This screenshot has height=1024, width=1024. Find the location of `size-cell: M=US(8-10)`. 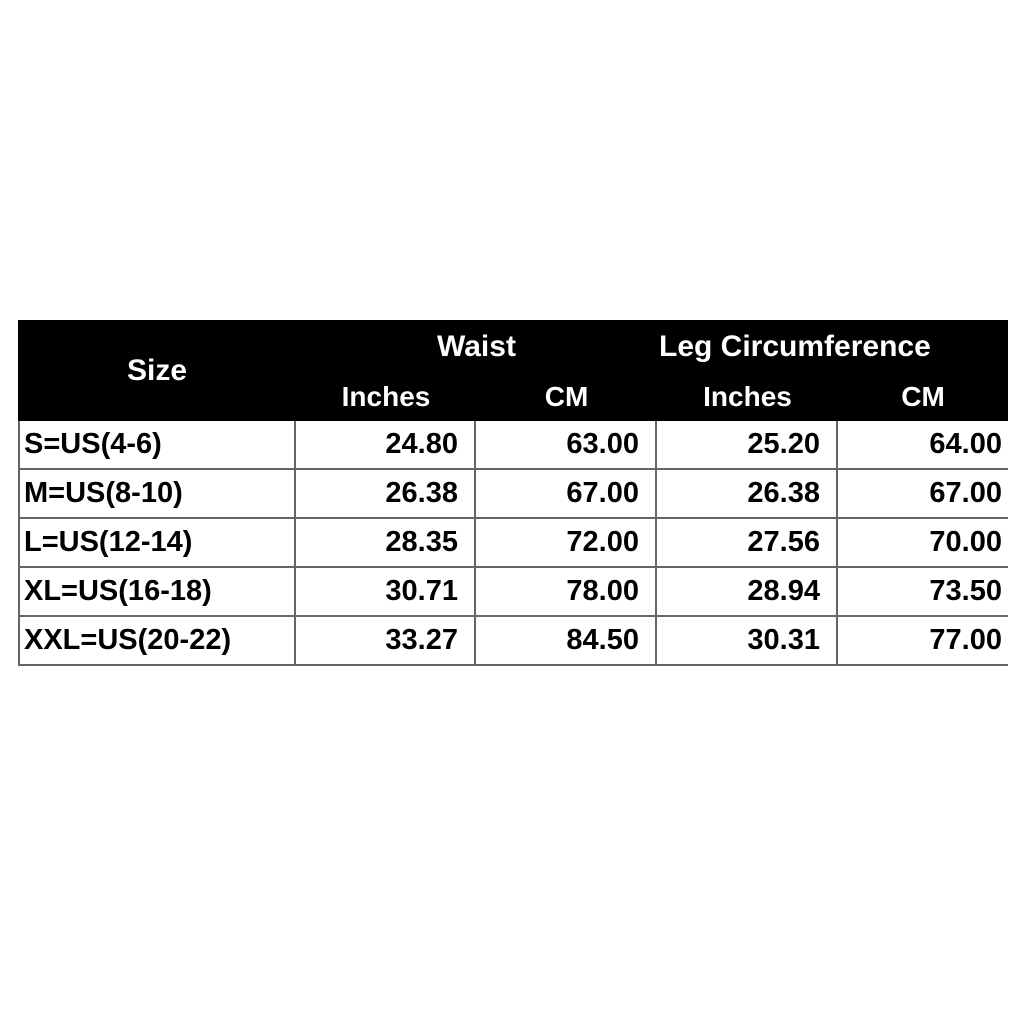

size-cell: M=US(8-10) is located at coordinates (157, 494).